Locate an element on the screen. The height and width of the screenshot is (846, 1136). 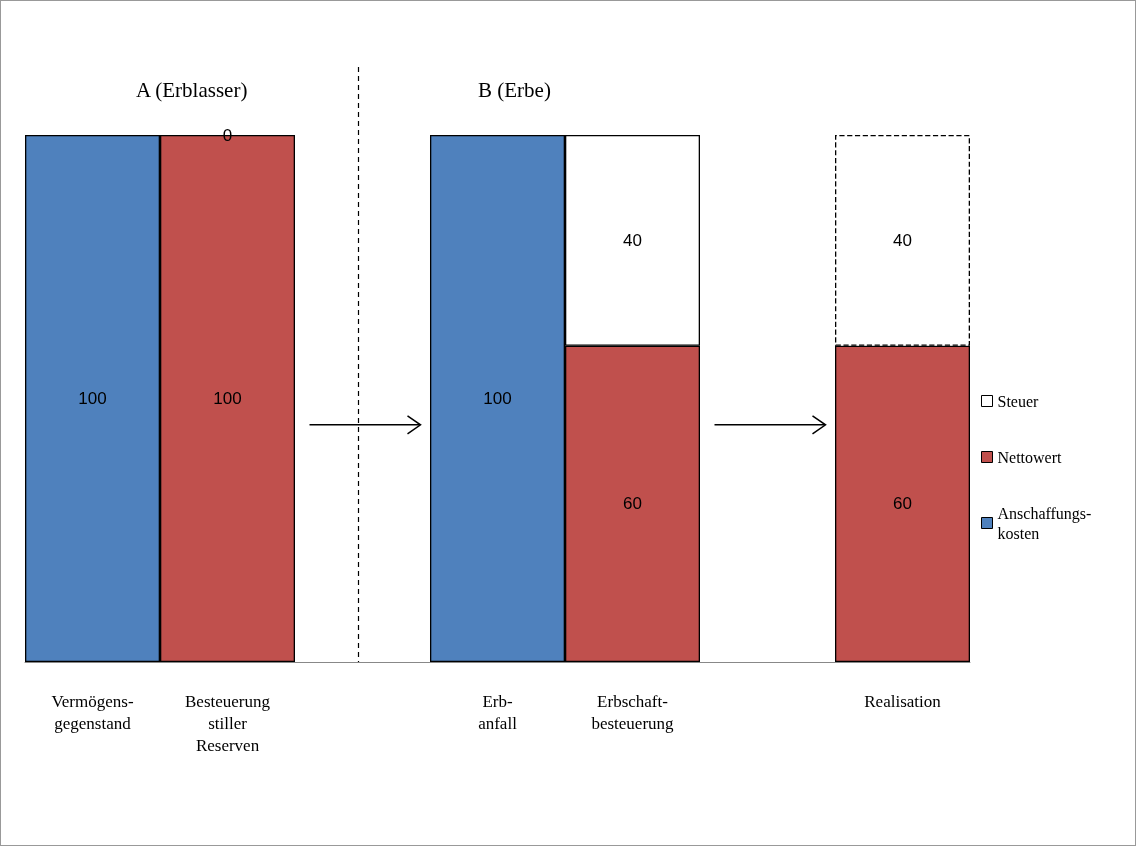
legend-label: Anschaffungs- kosten is located at coordinates (1044, 523).